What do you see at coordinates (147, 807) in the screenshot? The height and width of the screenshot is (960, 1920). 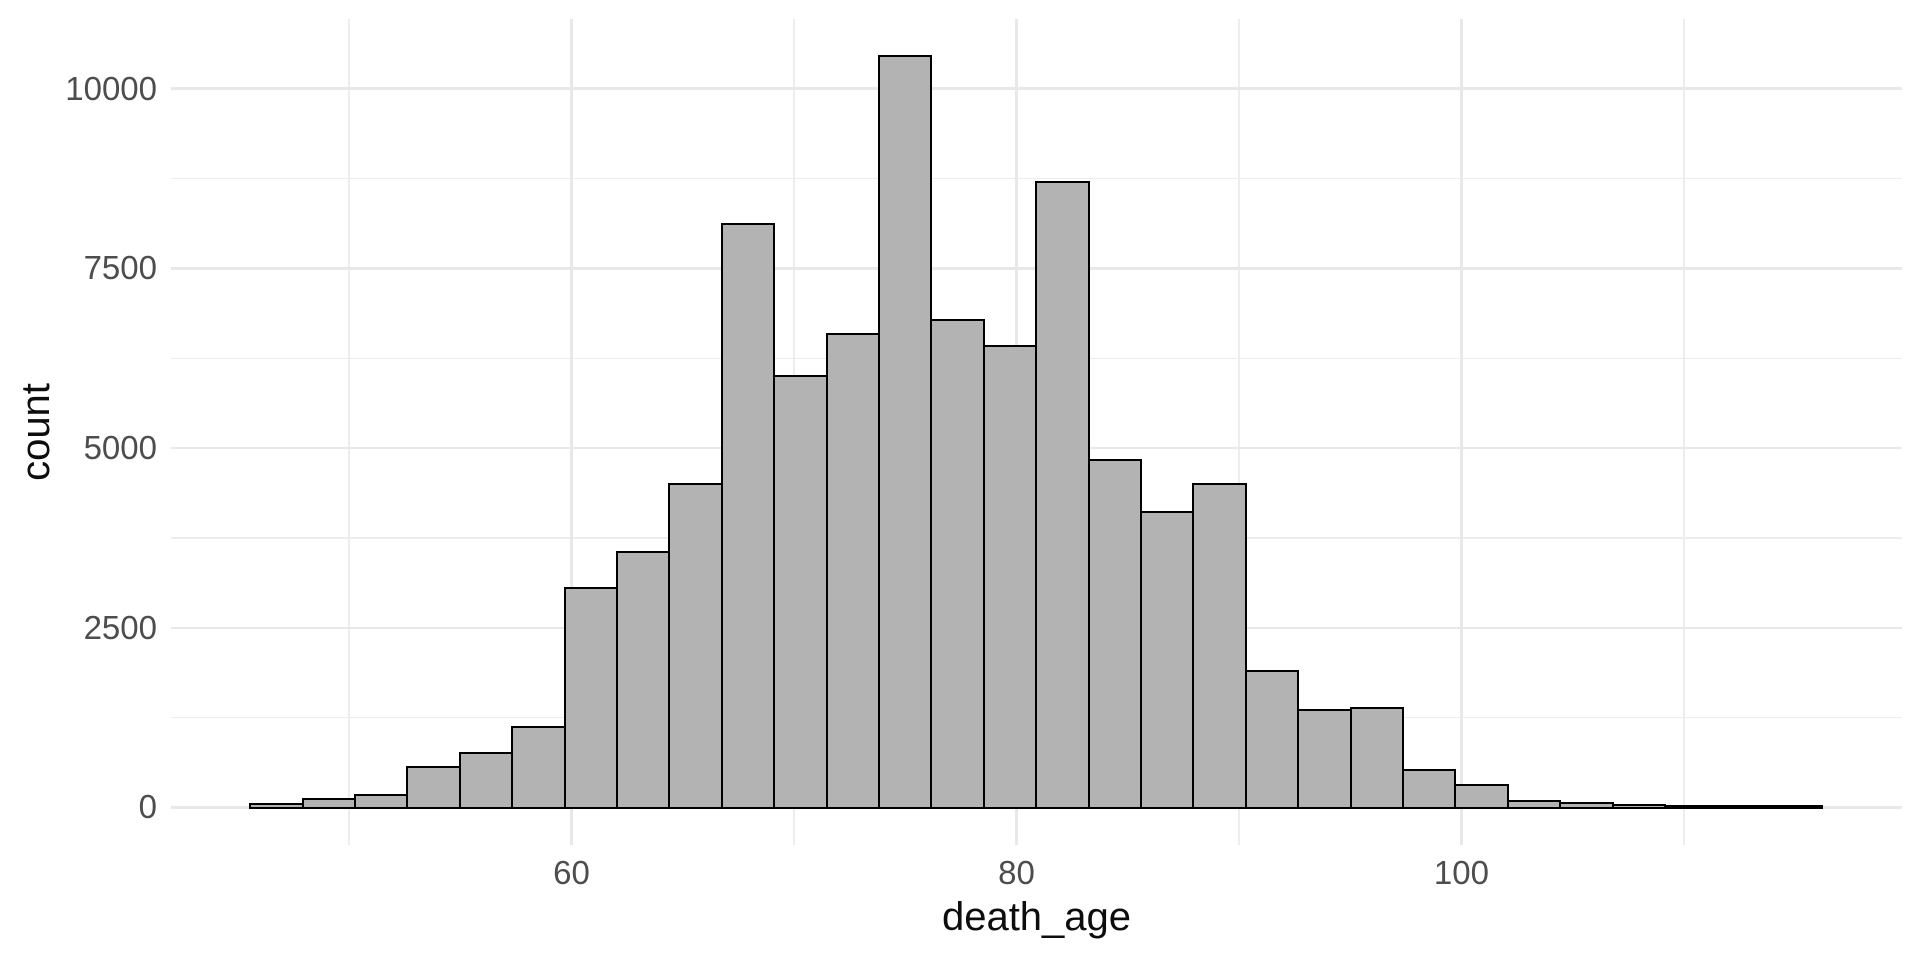 I see `y-axis-tick-label: 0` at bounding box center [147, 807].